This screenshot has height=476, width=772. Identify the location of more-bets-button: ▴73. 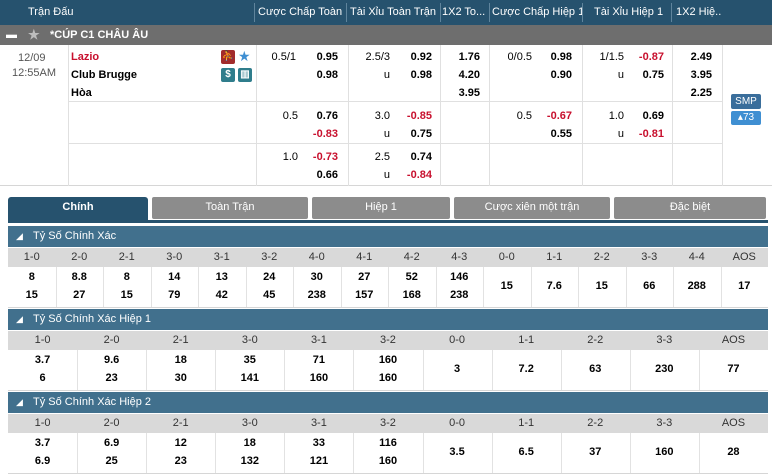
(746, 118).